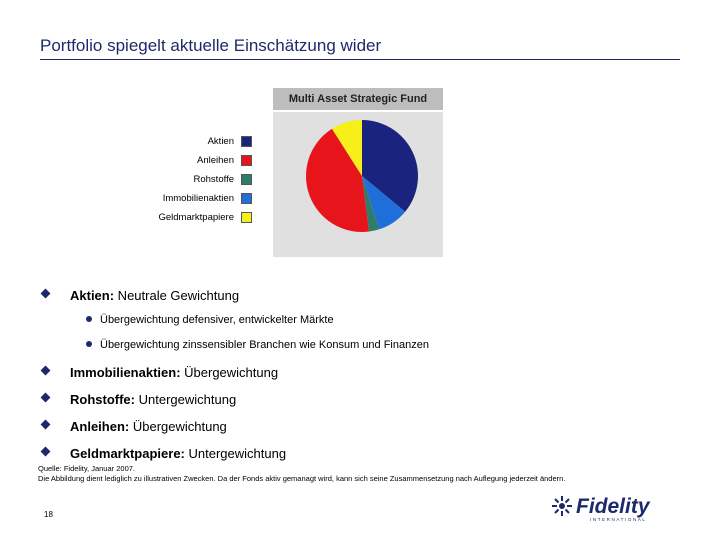 The width and height of the screenshot is (720, 540). Describe the element at coordinates (198, 198) in the screenshot. I see `legend-label: Immobilienaktien` at that location.